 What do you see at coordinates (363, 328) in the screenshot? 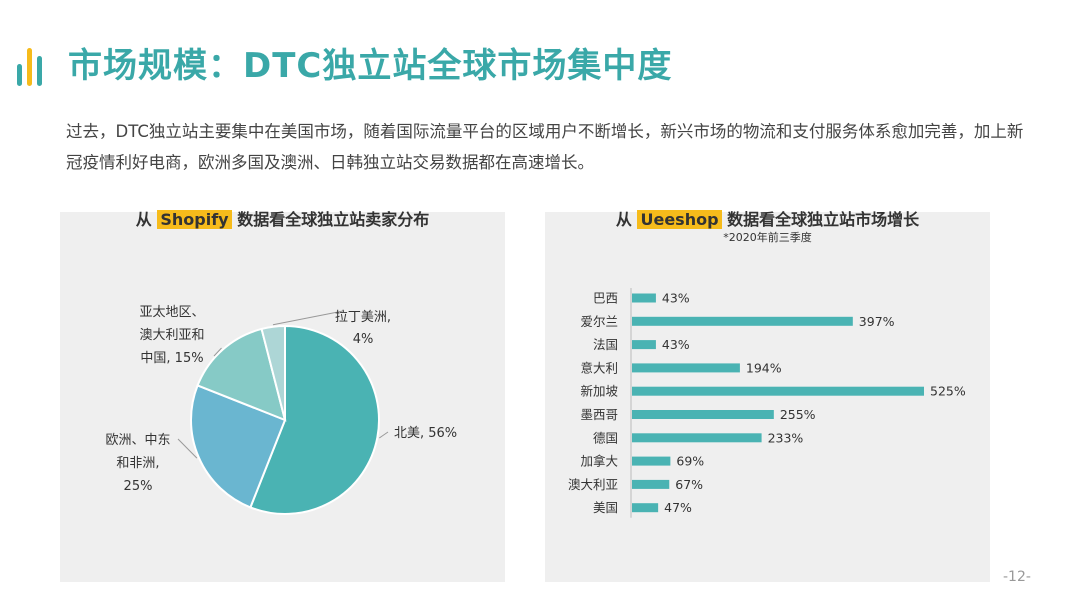
I see `pie-slice-label: 拉丁美洲, 4%` at bounding box center [363, 328].